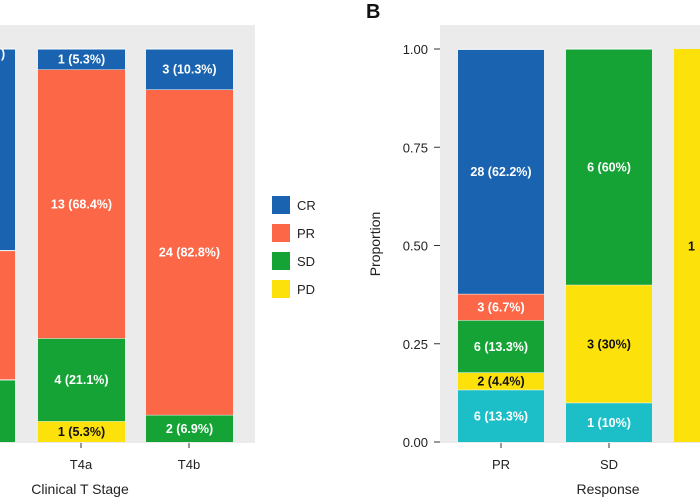  What do you see at coordinates (281, 261) in the screenshot?
I see `legend-swatch-sd` at bounding box center [281, 261].